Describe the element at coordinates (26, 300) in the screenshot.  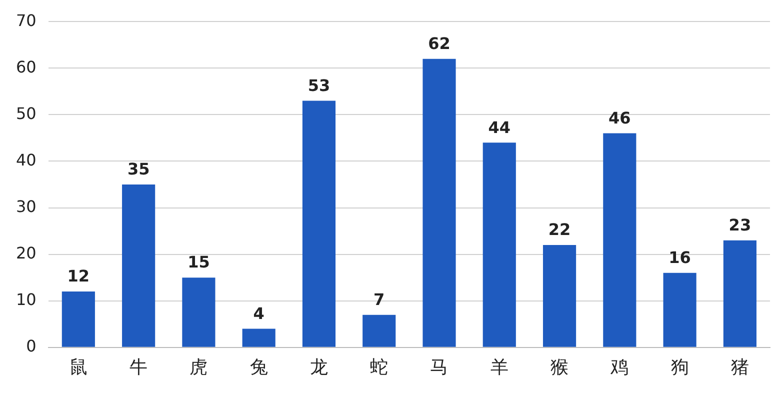
I see `y-tick-label: 10` at that location.